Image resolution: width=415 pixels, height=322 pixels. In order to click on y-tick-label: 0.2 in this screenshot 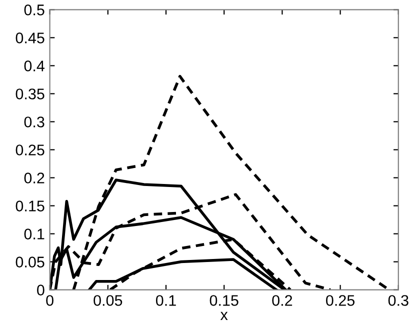, I will do `click(34, 178)`.